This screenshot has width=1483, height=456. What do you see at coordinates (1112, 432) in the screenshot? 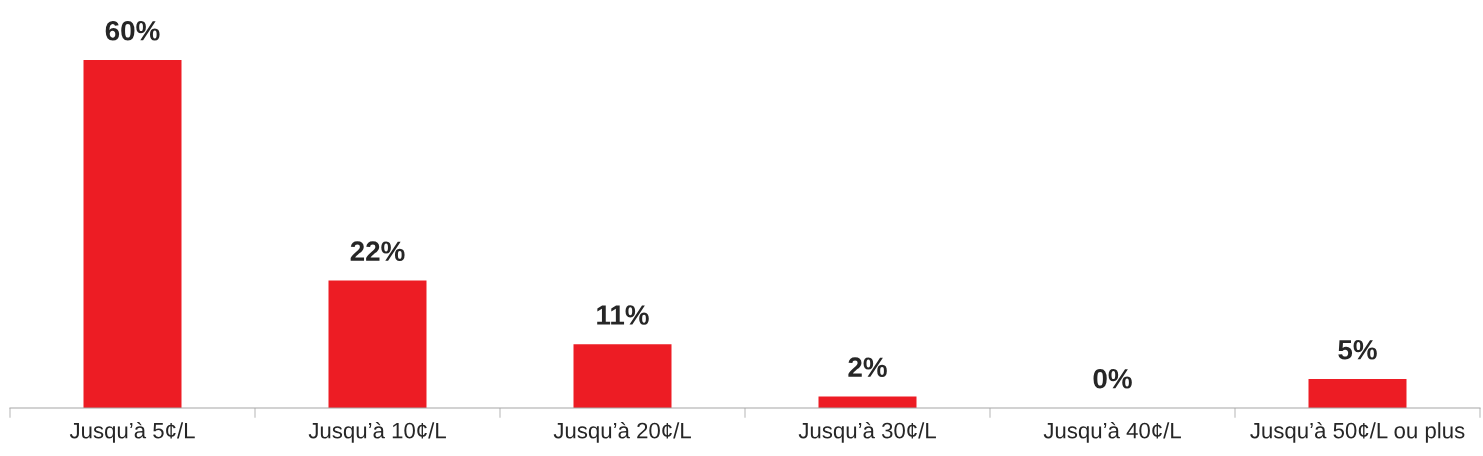
I see `x-tick-label: Jusqu’à 40¢/L` at bounding box center [1112, 432].